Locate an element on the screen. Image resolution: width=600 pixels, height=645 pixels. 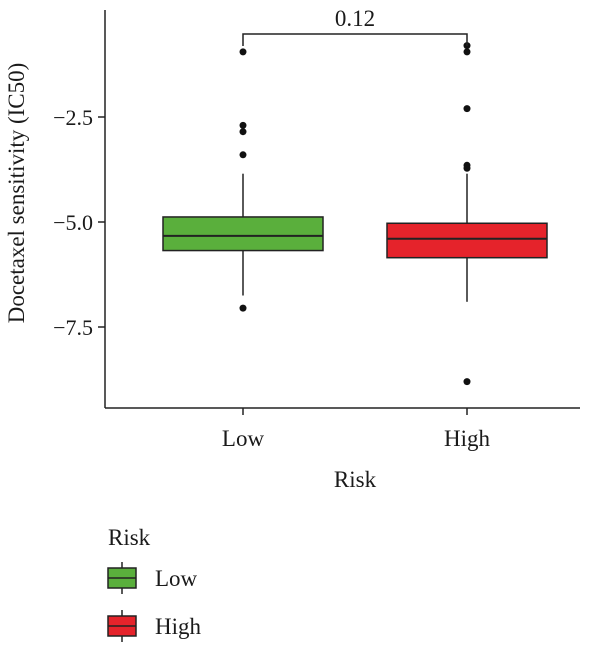
y-tick-label: −5.0 is located at coordinates (73, 222).